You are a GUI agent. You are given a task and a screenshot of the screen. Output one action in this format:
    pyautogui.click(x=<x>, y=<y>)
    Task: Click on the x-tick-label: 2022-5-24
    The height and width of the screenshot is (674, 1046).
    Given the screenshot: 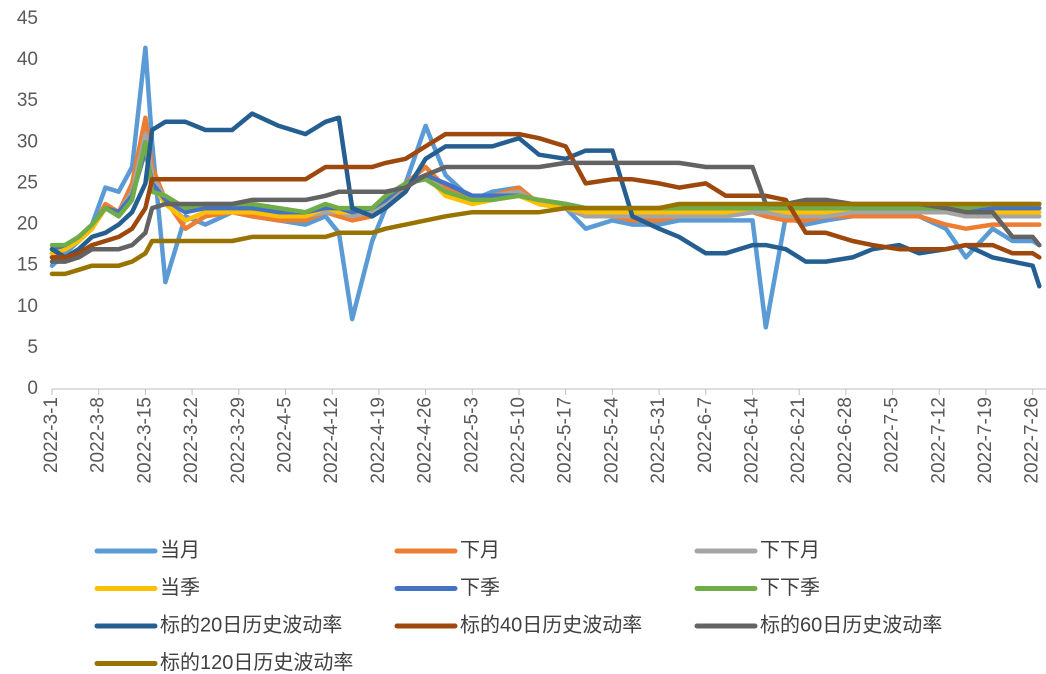 What is the action you would take?
    pyautogui.click(x=611, y=440)
    